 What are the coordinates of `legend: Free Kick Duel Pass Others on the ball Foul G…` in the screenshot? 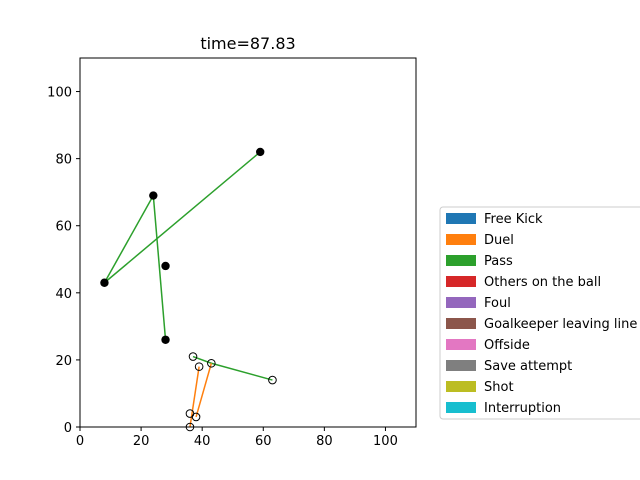 It's located at (539, 313).